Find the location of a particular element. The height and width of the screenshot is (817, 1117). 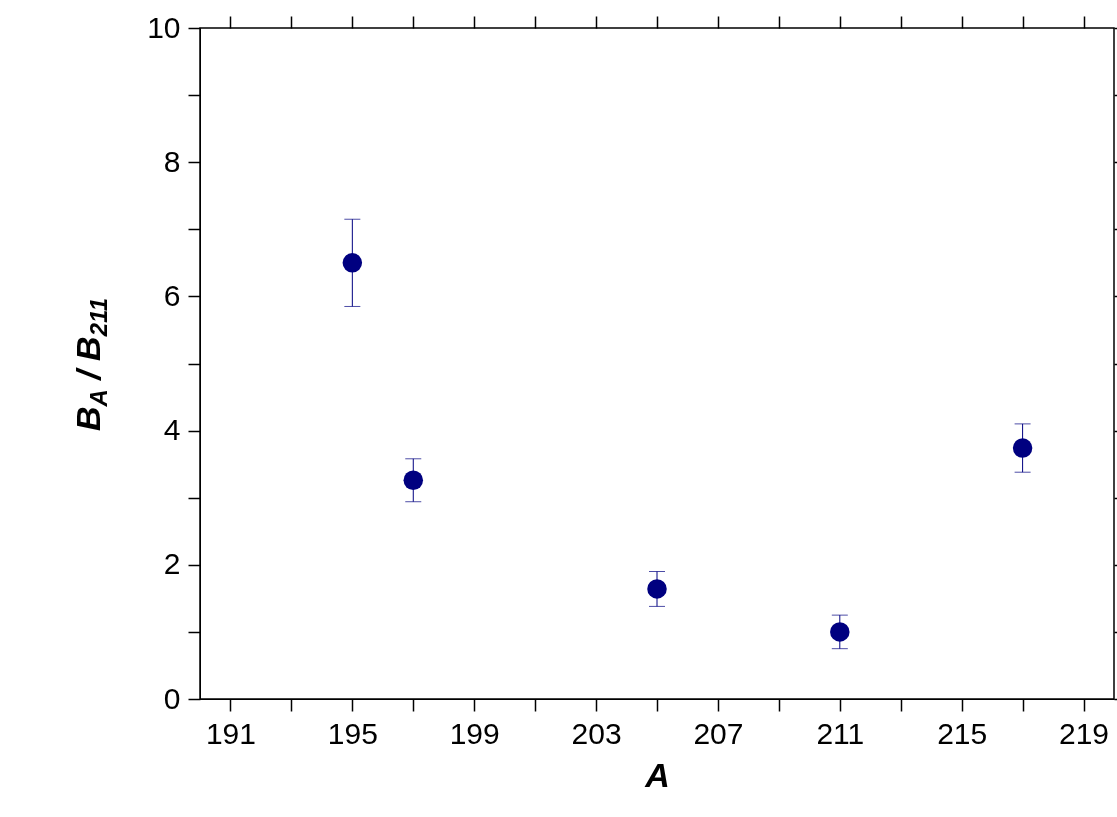

x-tick-label: 203 is located at coordinates (596, 733).